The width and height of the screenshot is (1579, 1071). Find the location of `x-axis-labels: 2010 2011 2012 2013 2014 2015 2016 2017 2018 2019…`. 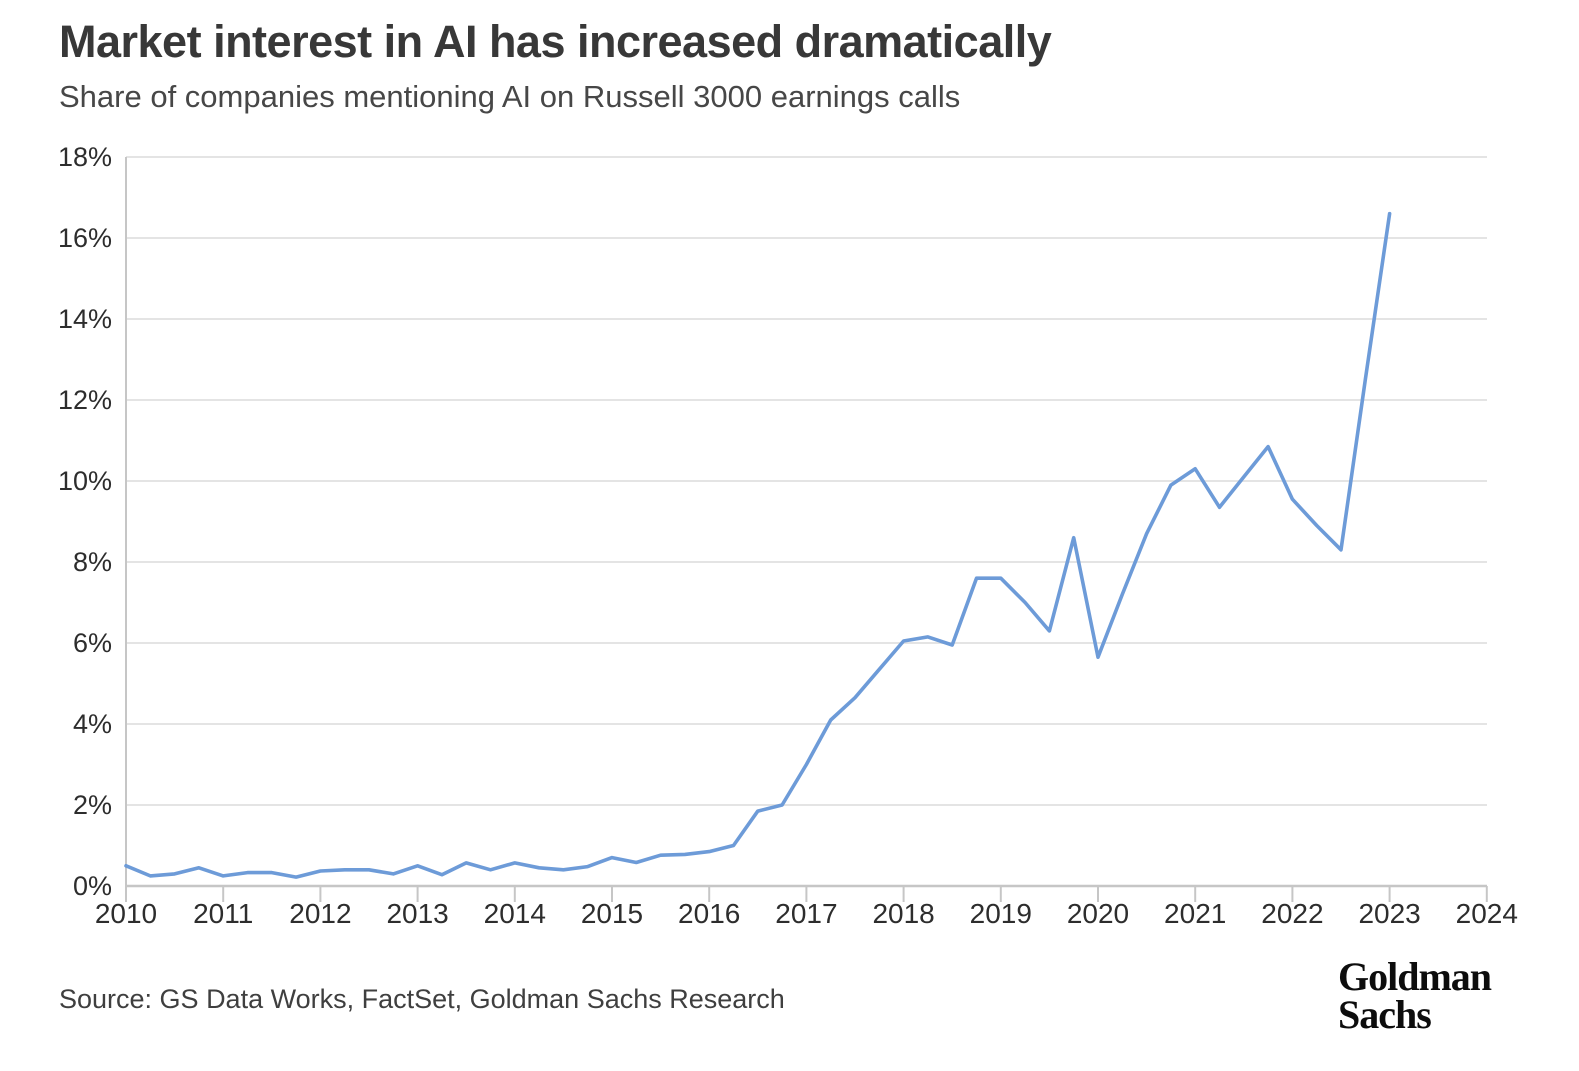

x-axis-labels: 2010 2011 2012 2013 2014 2015 2016 2017 2018 2019… is located at coordinates (806, 913).